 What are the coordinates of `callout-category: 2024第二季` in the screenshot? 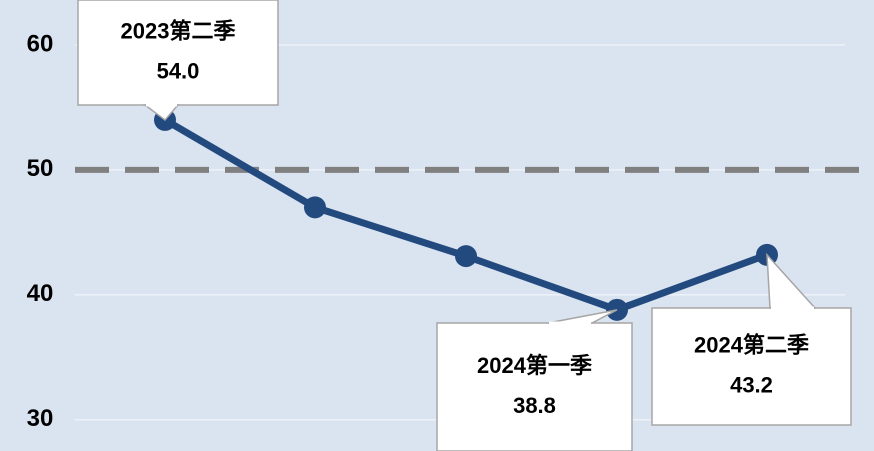 It's located at (751, 344).